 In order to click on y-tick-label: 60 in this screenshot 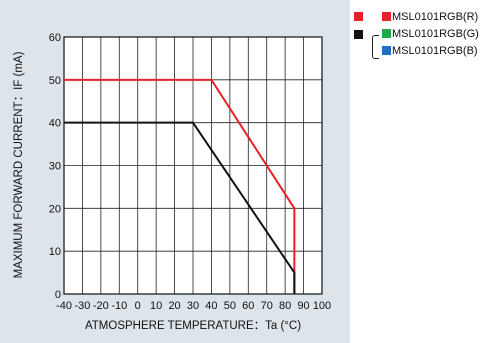, I will do `click(55, 38)`.